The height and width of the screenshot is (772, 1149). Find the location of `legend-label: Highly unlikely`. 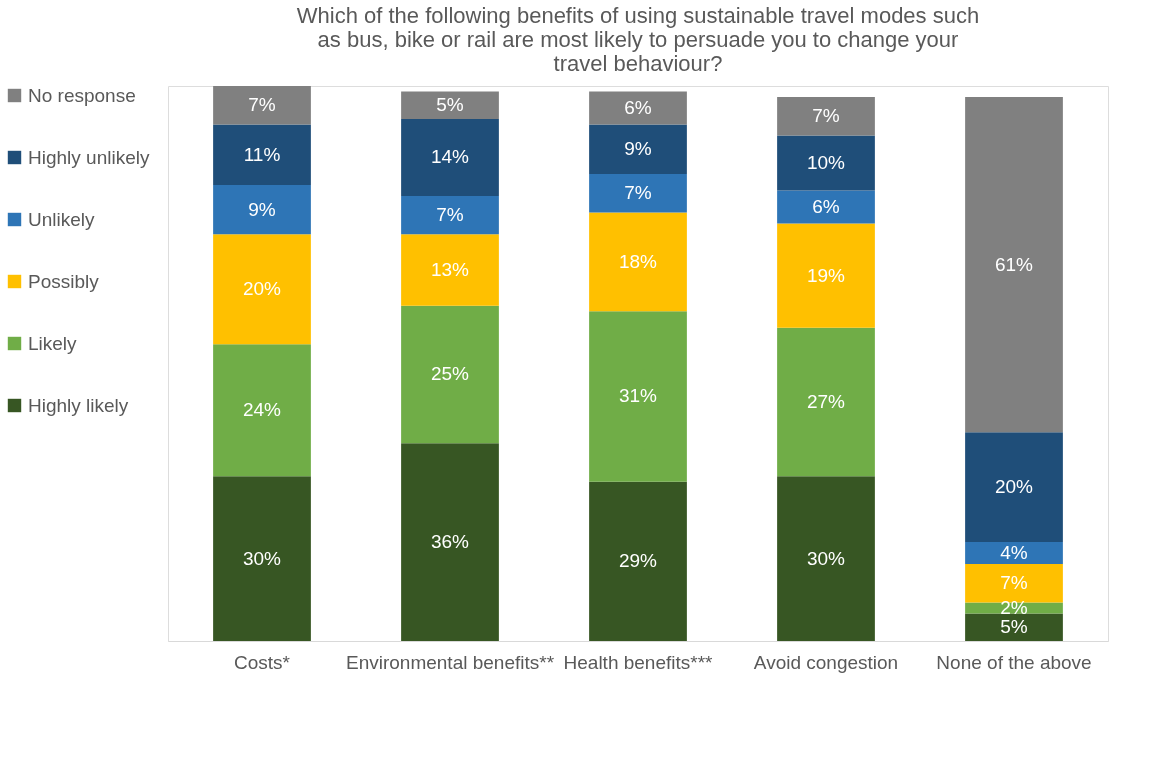

legend-label: Highly unlikely is located at coordinates (89, 157).